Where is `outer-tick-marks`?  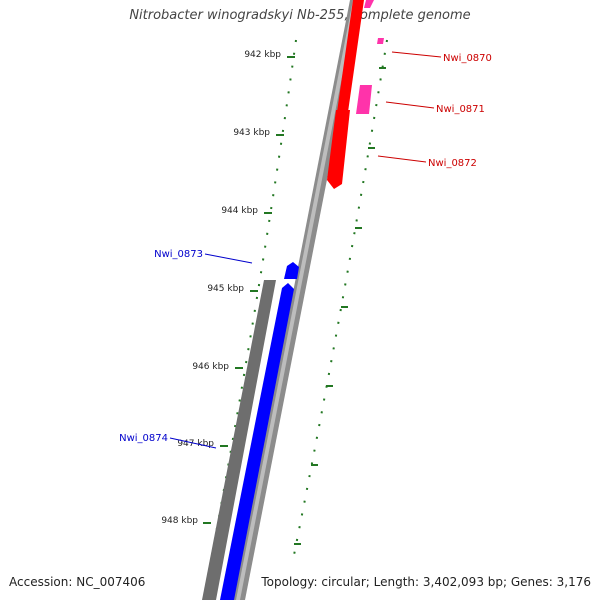
outer-tick-marks is located at coordinates (340, 306).